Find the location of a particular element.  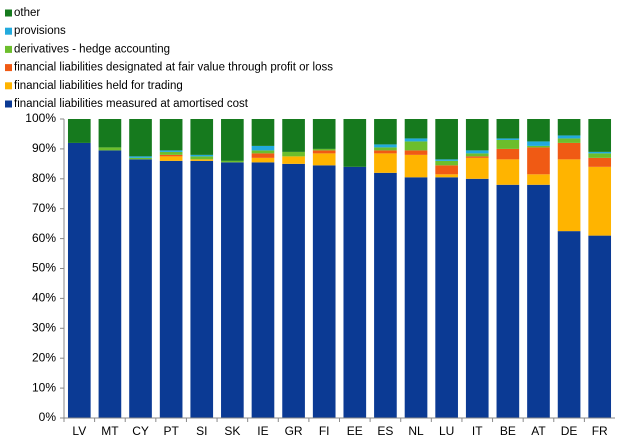

y-tick-label: 10% is located at coordinates (44, 387).